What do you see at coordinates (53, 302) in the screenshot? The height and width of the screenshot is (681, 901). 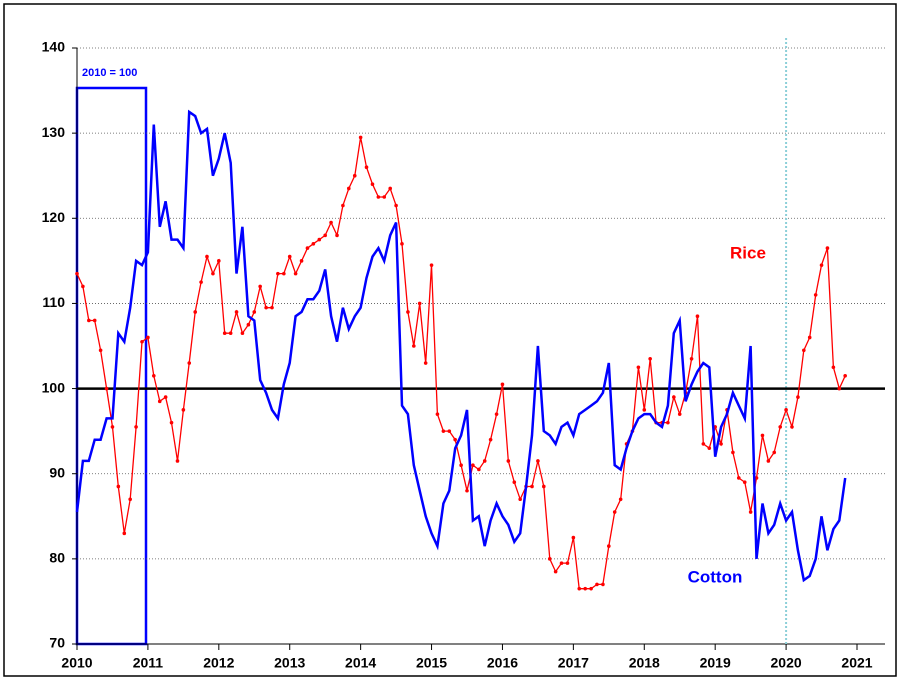 I see `y-tick-label: 110` at bounding box center [53, 302].